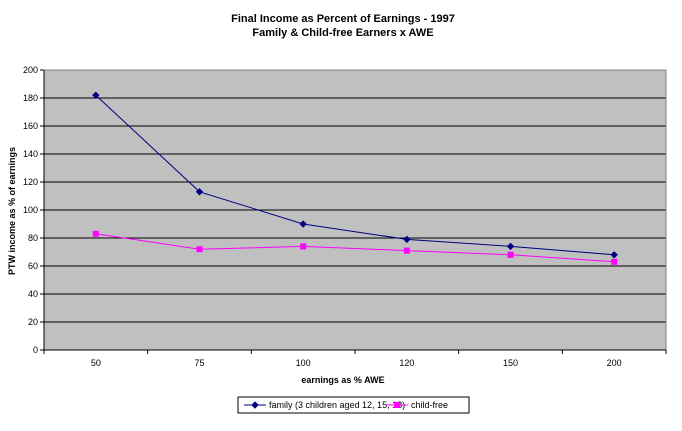  What do you see at coordinates (337, 405) in the screenshot?
I see `legend-label: family (3 children aged 12, 15, 18)` at bounding box center [337, 405].